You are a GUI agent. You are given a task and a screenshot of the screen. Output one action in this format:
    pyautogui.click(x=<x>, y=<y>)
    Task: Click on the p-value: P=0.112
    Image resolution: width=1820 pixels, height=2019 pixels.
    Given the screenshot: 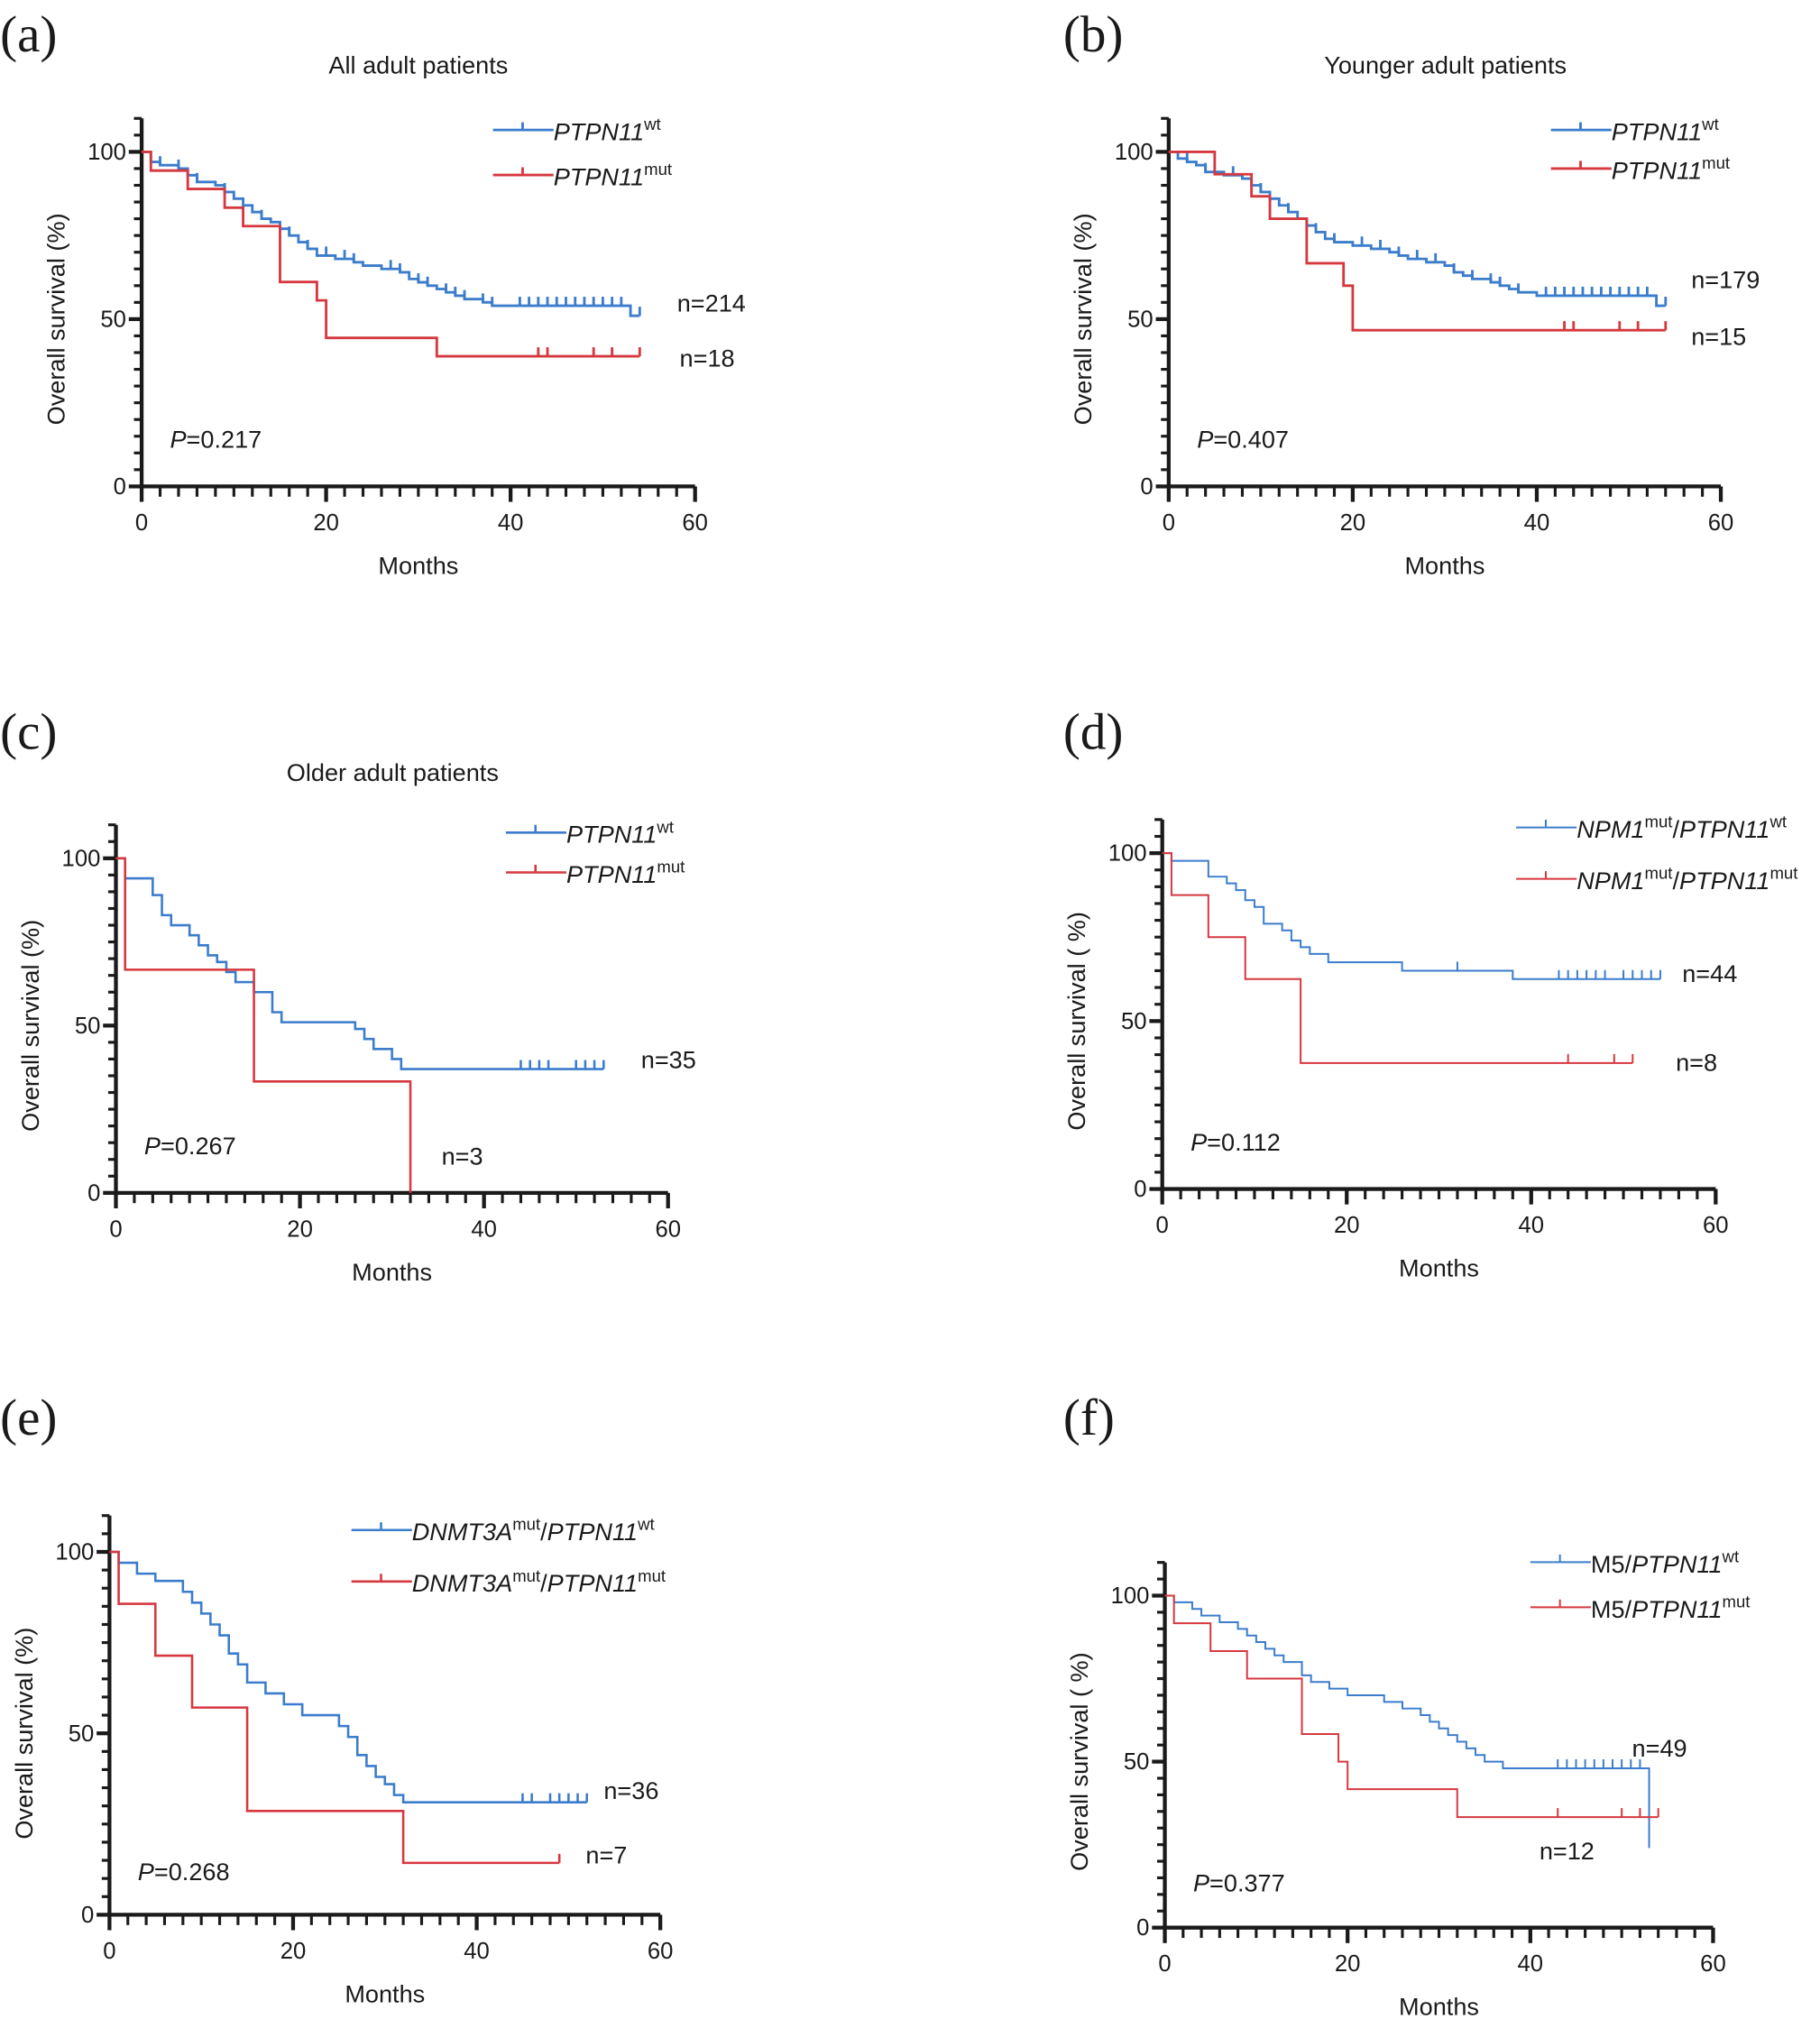 What is the action you would take?
    pyautogui.click(x=1236, y=1142)
    